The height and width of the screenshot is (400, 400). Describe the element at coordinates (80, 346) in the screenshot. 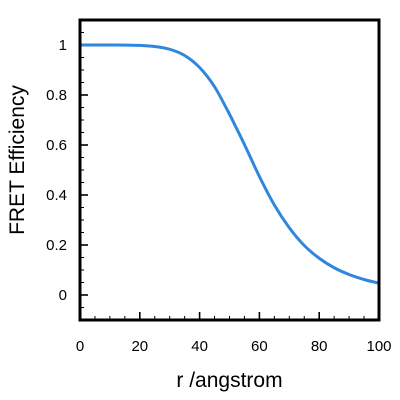

I see `x-tick-label: 0` at that location.